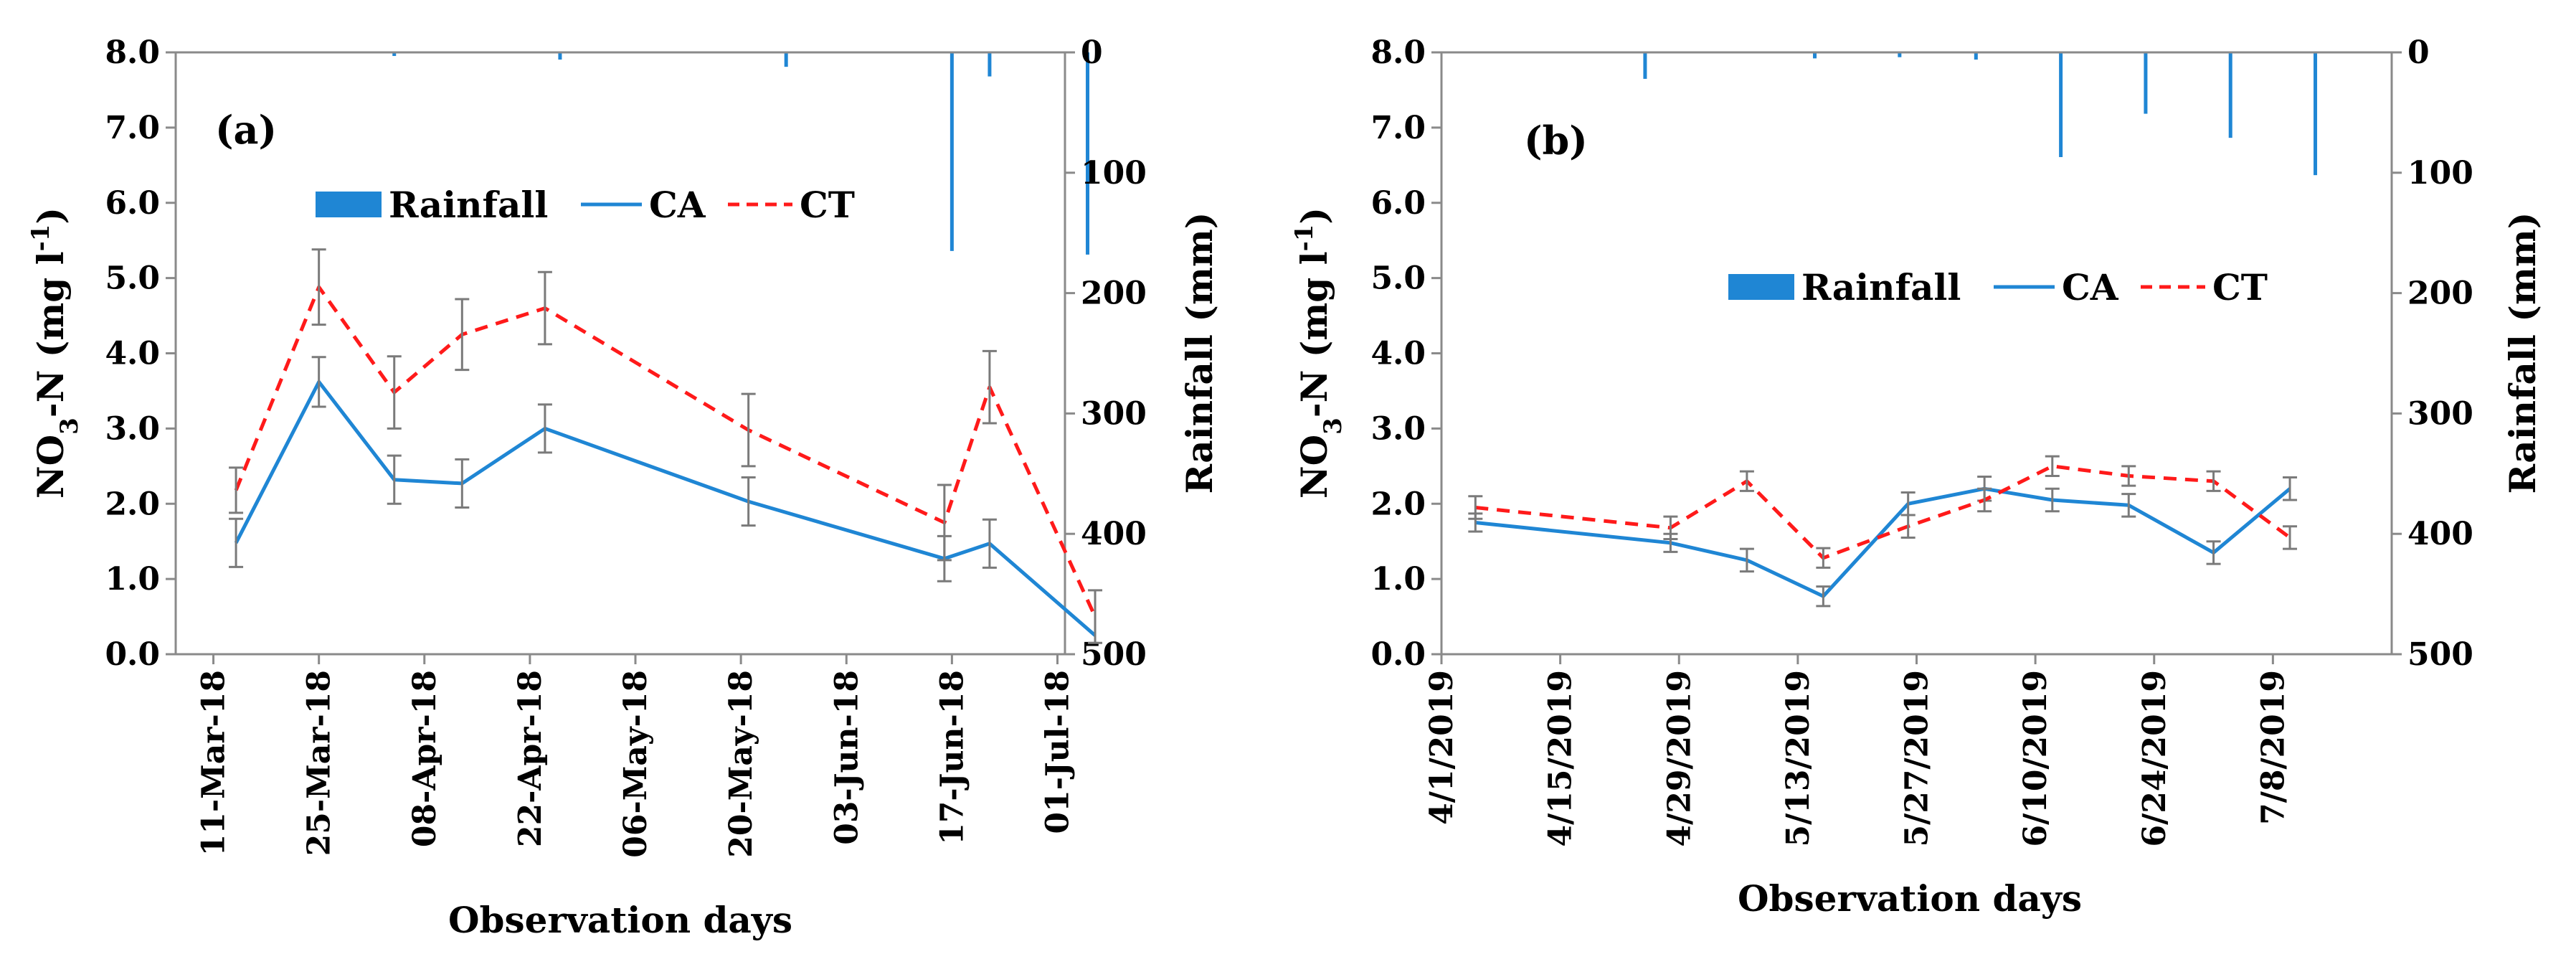 The width and height of the screenshot is (2576, 972). What do you see at coordinates (846, 757) in the screenshot?
I see `x-tick-label: 03-Jun-18` at bounding box center [846, 757].